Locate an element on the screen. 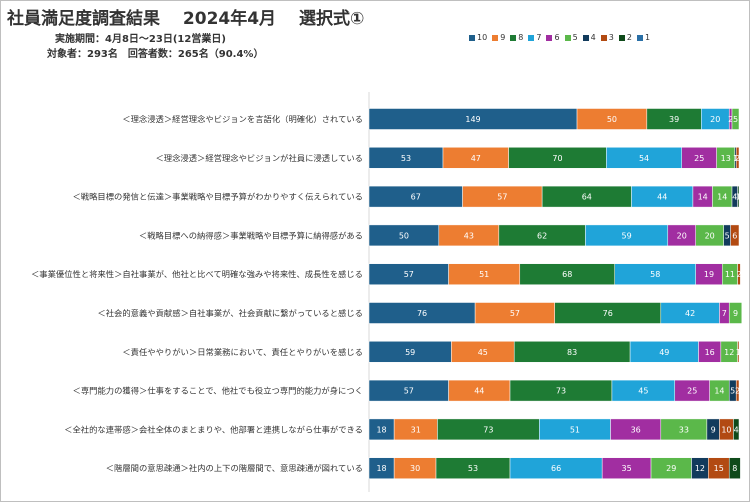 This screenshot has height=502, width=750. data-label: 62 is located at coordinates (542, 235).